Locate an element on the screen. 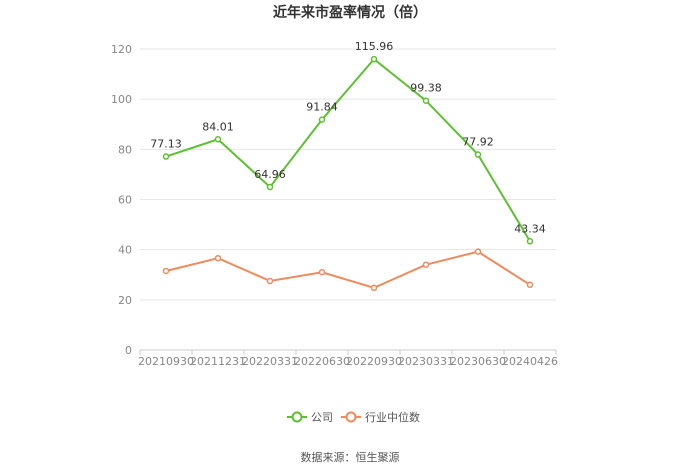 The width and height of the screenshot is (700, 474). y-tick-label: 40 is located at coordinates (125, 250).